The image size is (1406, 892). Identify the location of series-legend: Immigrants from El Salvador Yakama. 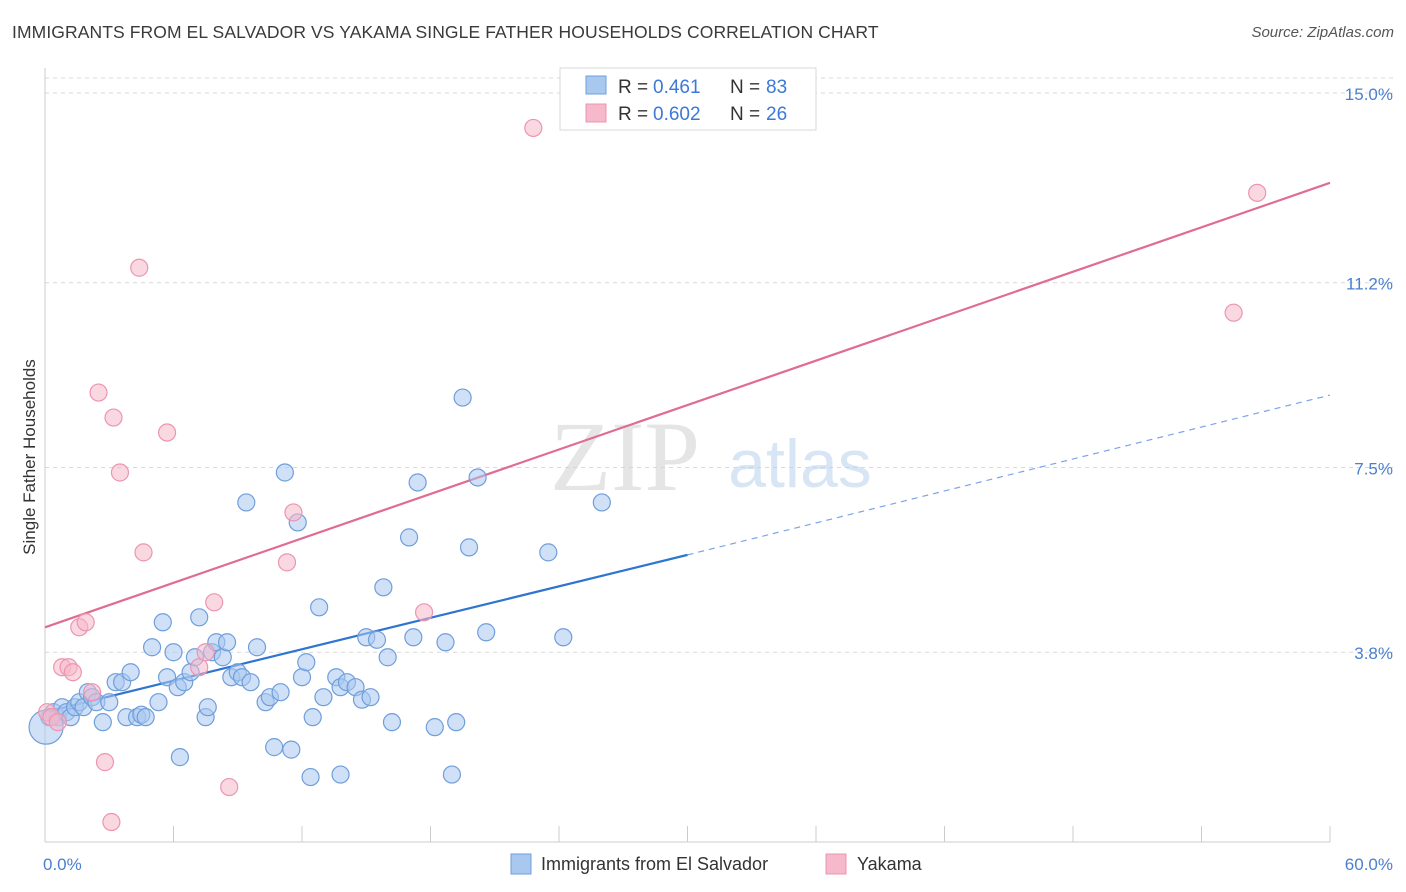
(716, 864).